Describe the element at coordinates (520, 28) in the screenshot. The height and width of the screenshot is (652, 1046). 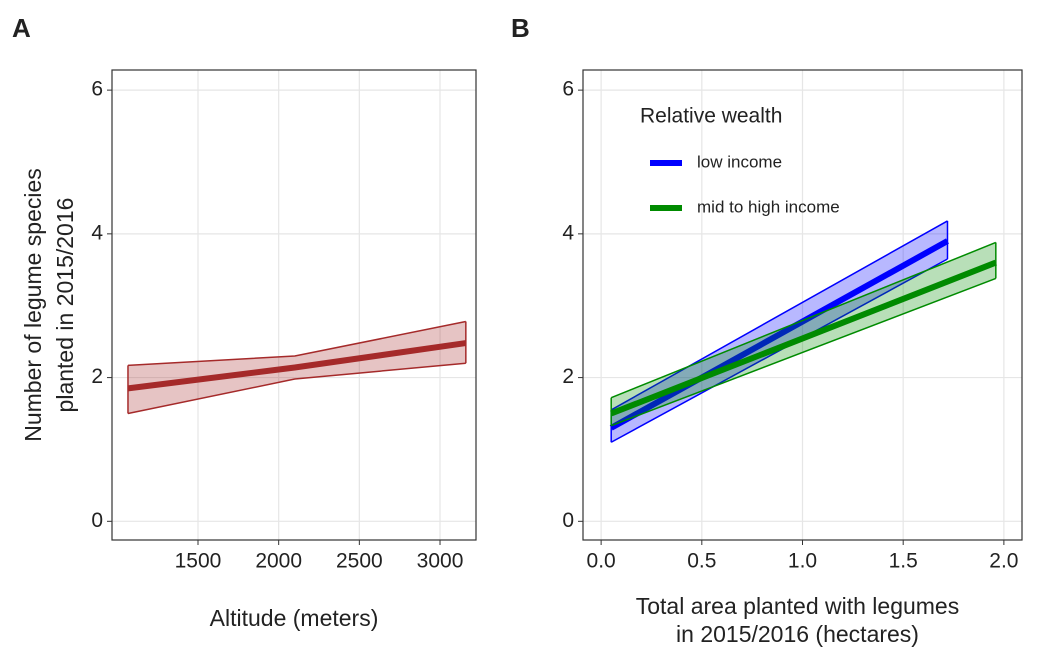
I see `panel-label: B` at that location.